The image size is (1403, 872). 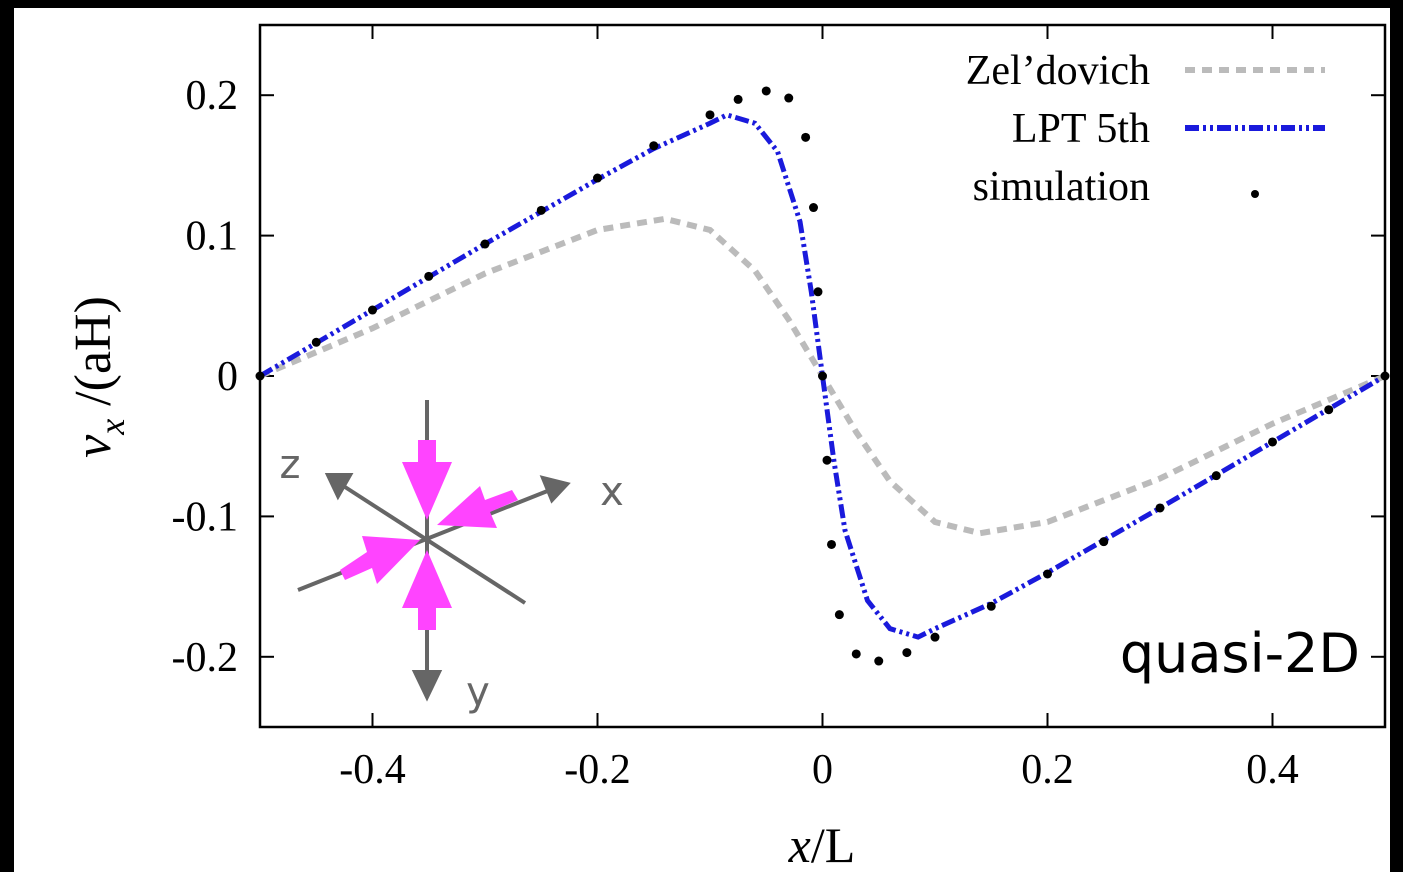 I want to click on x-tick-label: 0, so click(x=822, y=770).